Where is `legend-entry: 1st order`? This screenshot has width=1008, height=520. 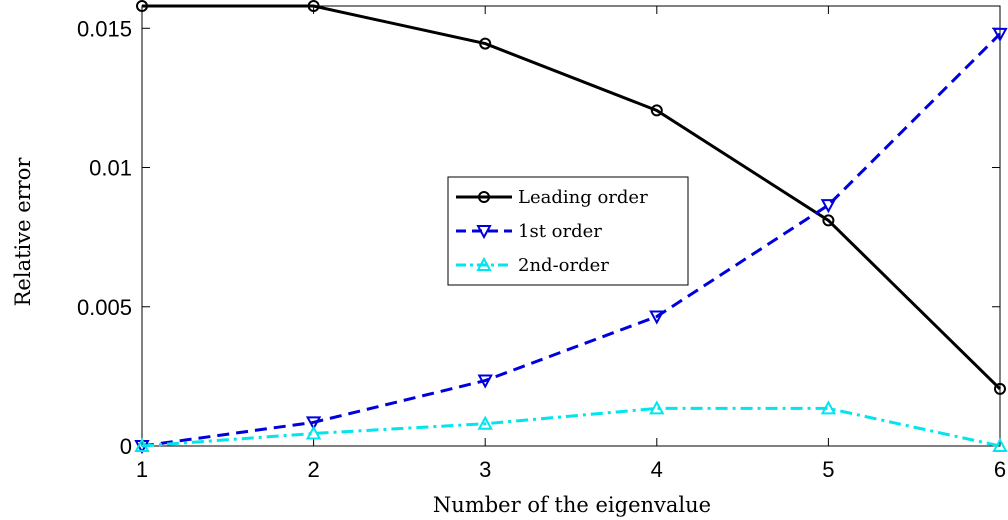
legend-entry: 1st order is located at coordinates (529, 231).